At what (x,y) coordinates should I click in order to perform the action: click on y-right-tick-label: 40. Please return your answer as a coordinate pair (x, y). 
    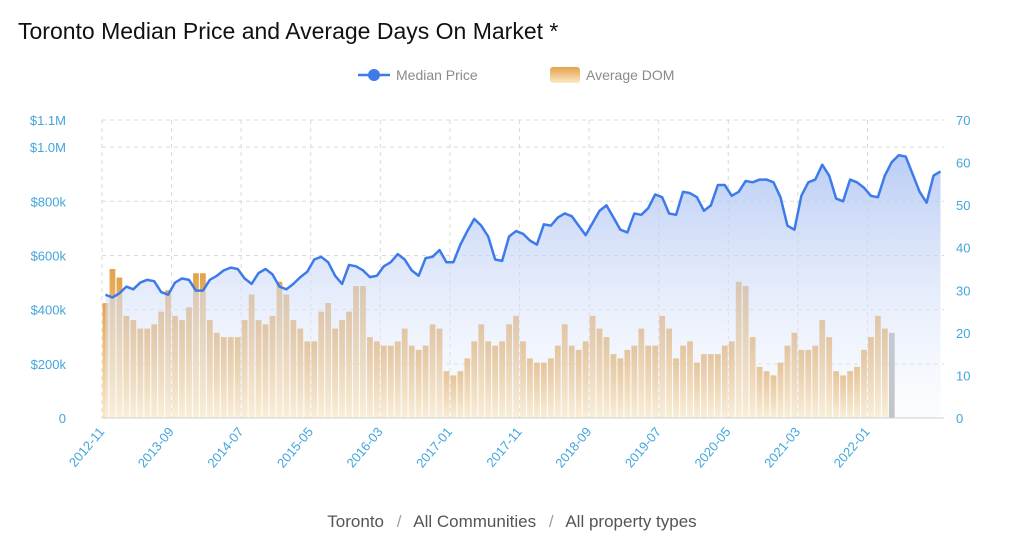
    Looking at the image, I should click on (963, 248).